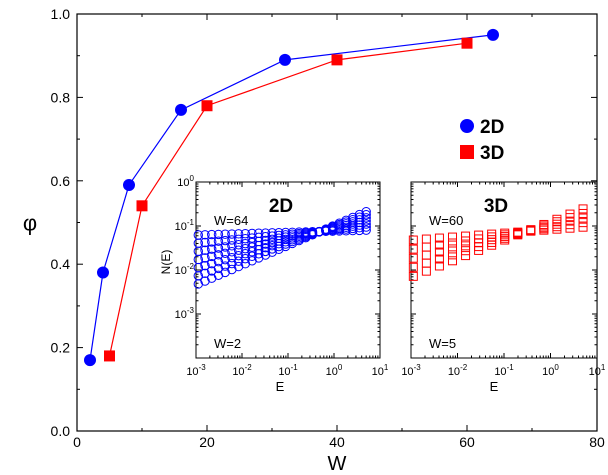 This screenshot has height=475, width=608. Describe the element at coordinates (185, 313) in the screenshot. I see `inset-y-tick-label: 10⁻³` at that location.